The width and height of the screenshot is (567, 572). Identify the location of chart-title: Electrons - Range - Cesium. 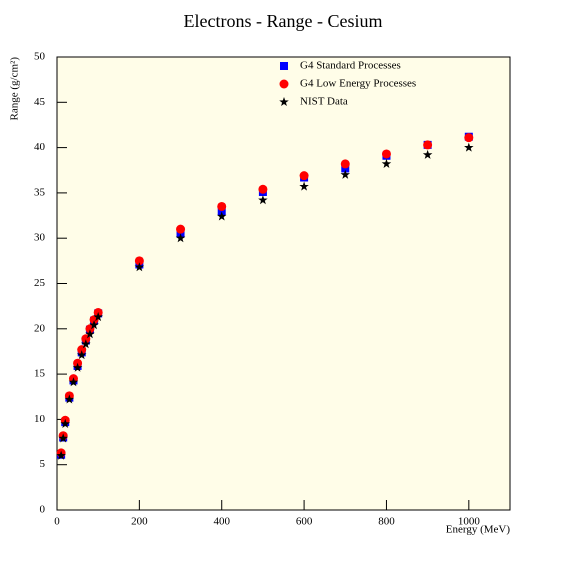
(283, 21).